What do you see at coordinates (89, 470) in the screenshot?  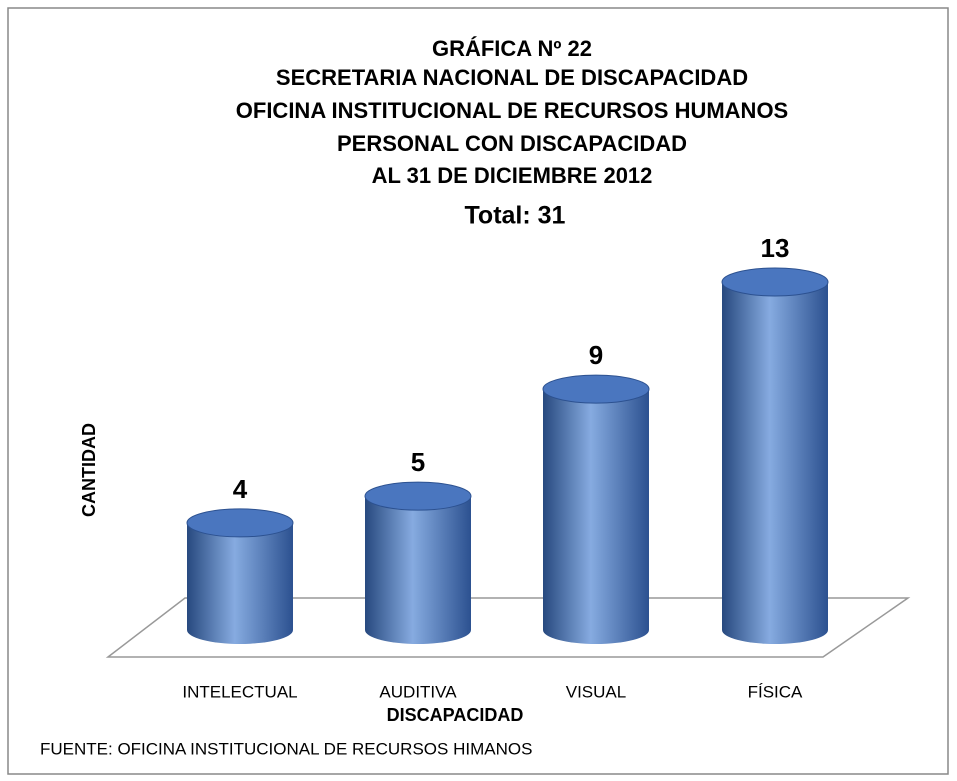 I see `y-axis-label: CANTIDAD` at bounding box center [89, 470].